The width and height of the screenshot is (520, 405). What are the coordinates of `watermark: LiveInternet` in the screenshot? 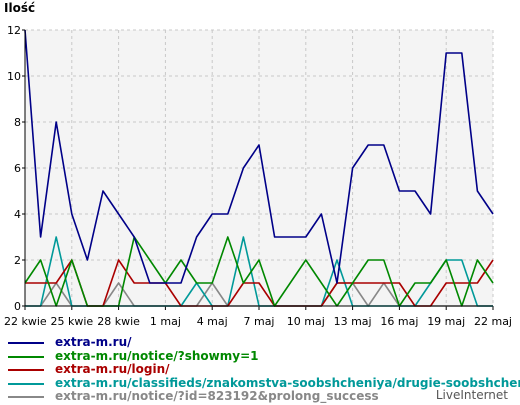 It's located at (471, 395).